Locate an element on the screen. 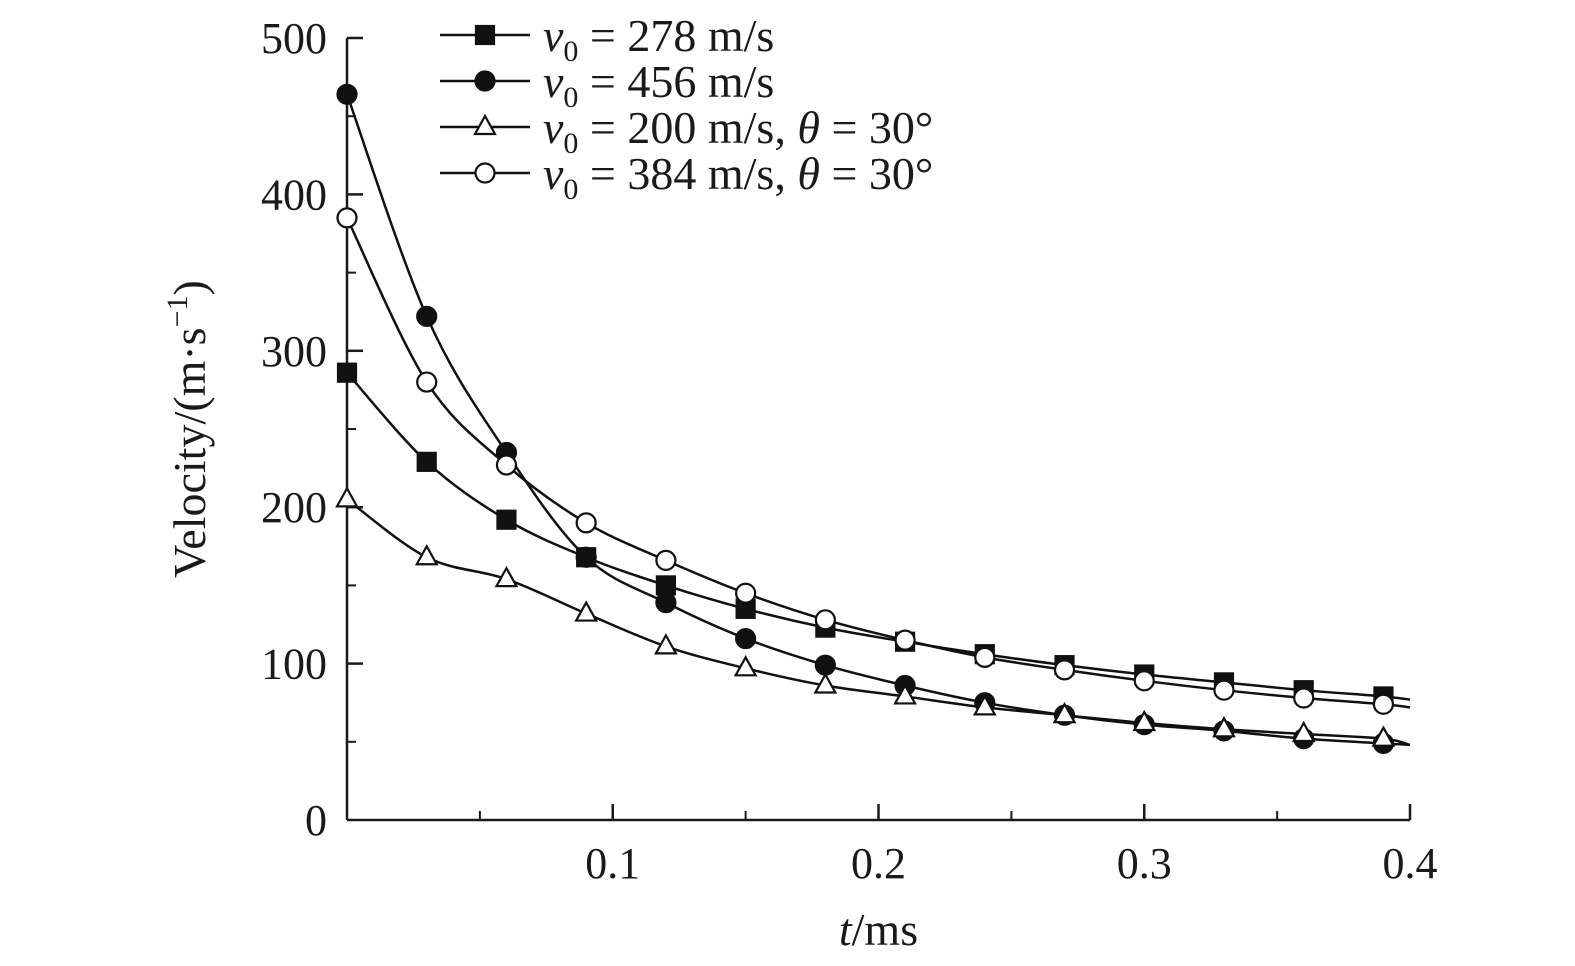 Image resolution: width=1575 pixels, height=966 pixels. legend-item-2: v0 = 456 m/s is located at coordinates (607, 85).